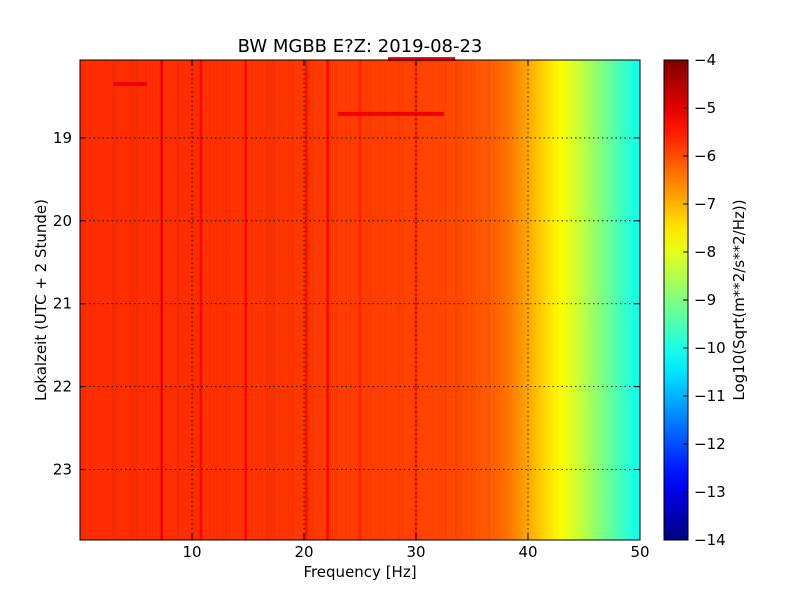 This screenshot has width=800, height=600. Describe the element at coordinates (303, 552) in the screenshot. I see `x-tick-label: 20` at that location.